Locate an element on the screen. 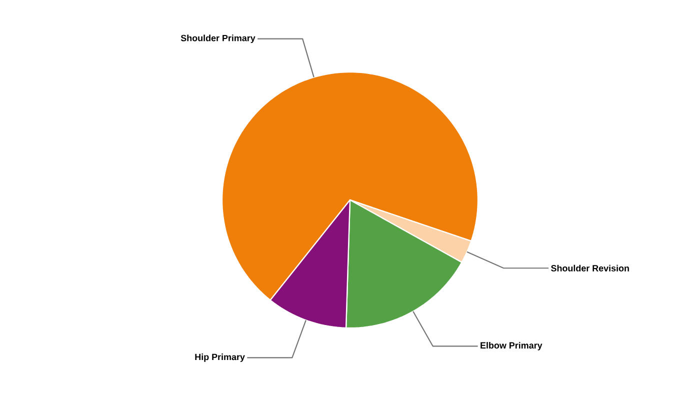 This screenshot has height=400, width=700. slice-label: Shoulder Primary is located at coordinates (218, 39).